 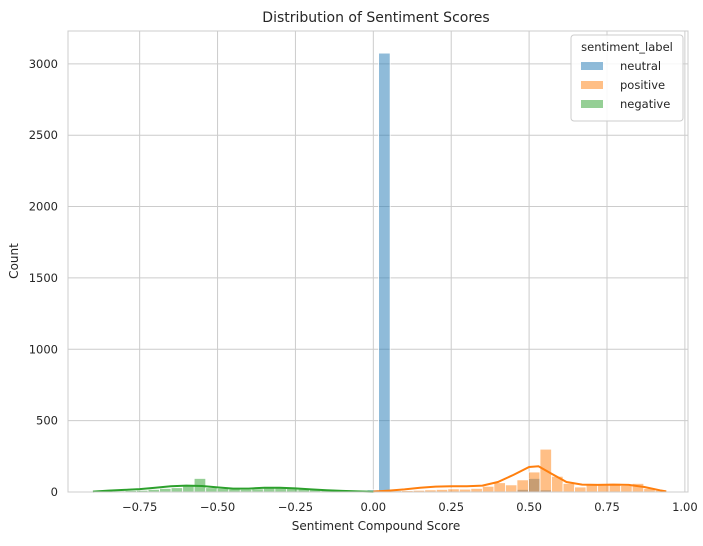 What do you see at coordinates (627, 47) in the screenshot?
I see `legend-title: sentiment_label` at bounding box center [627, 47].